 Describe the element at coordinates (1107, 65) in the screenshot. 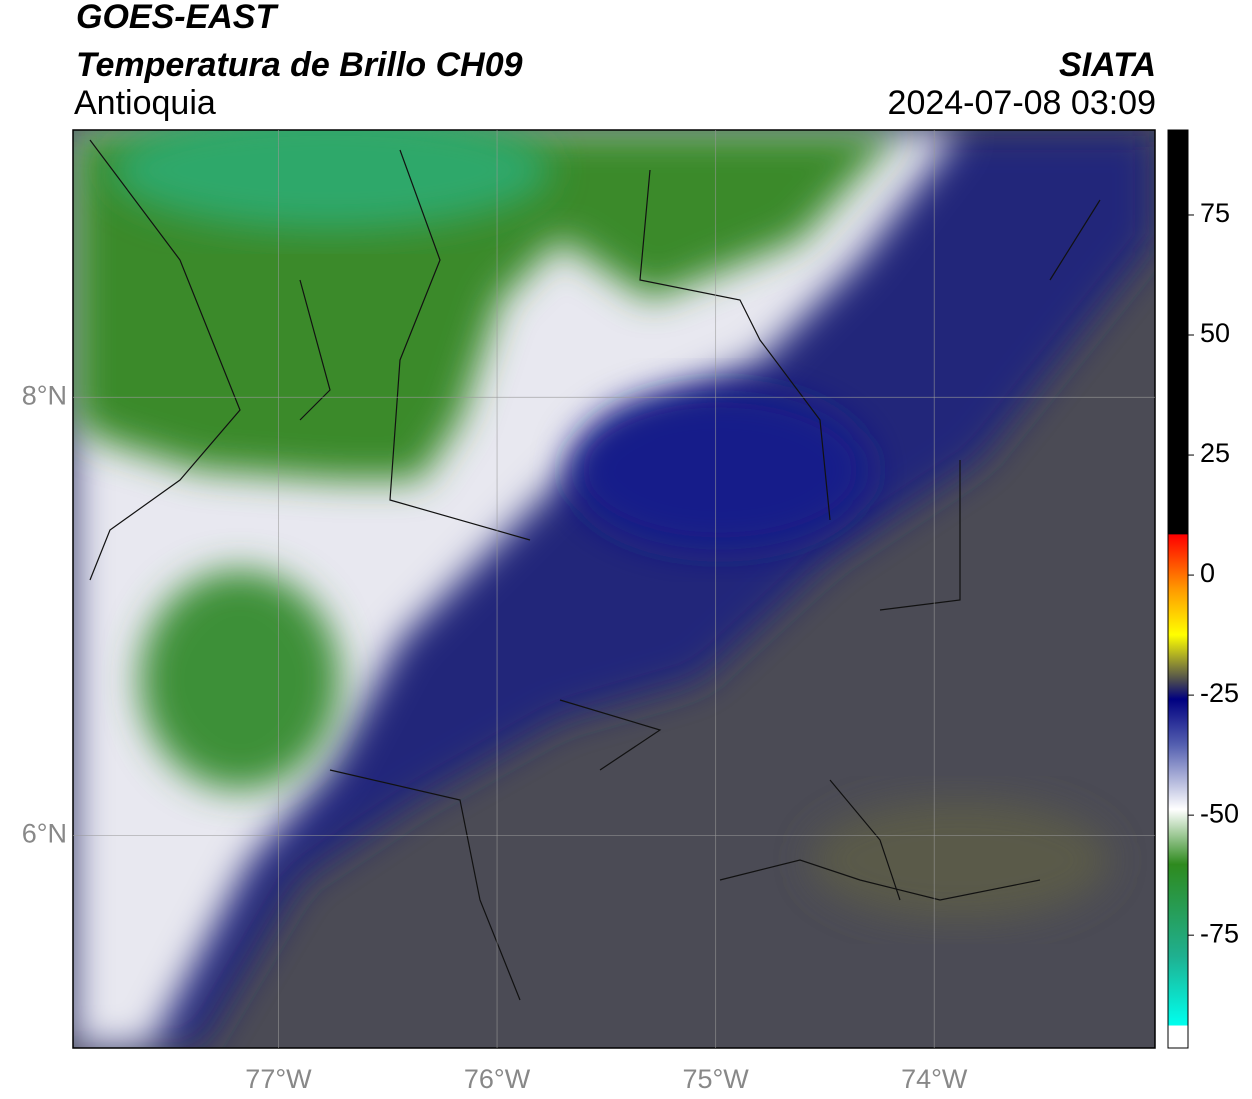

I see `source: SIATA` at that location.